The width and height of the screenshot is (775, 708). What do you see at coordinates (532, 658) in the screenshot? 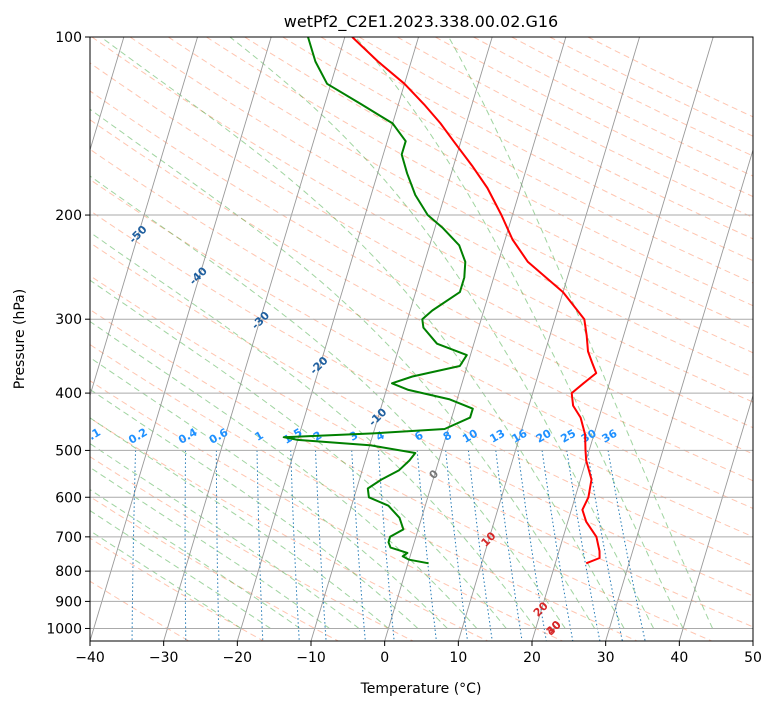
I see `x-tick-label: 20` at bounding box center [532, 658].